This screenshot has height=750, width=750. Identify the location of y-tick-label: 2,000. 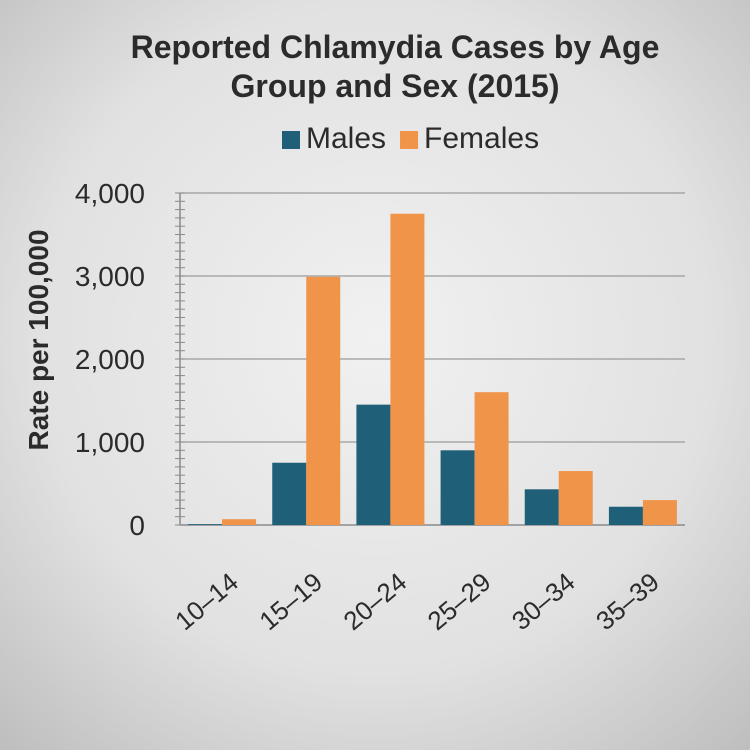
(110, 359).